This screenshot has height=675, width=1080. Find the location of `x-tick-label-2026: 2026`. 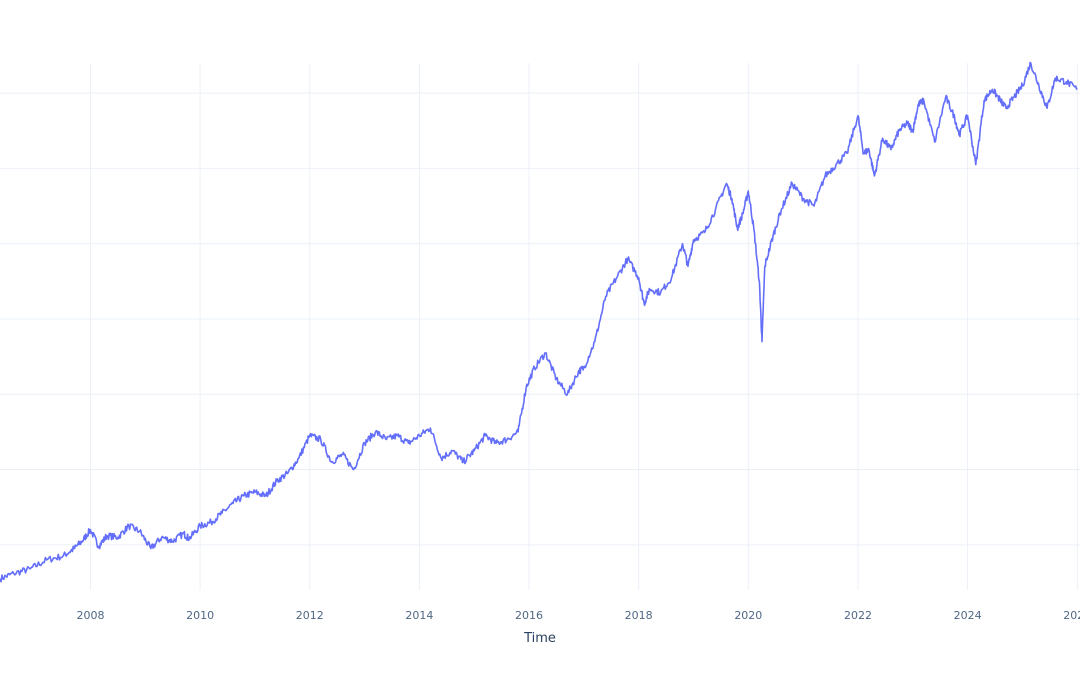

x-tick-label-2026: 2026 is located at coordinates (1071, 615).